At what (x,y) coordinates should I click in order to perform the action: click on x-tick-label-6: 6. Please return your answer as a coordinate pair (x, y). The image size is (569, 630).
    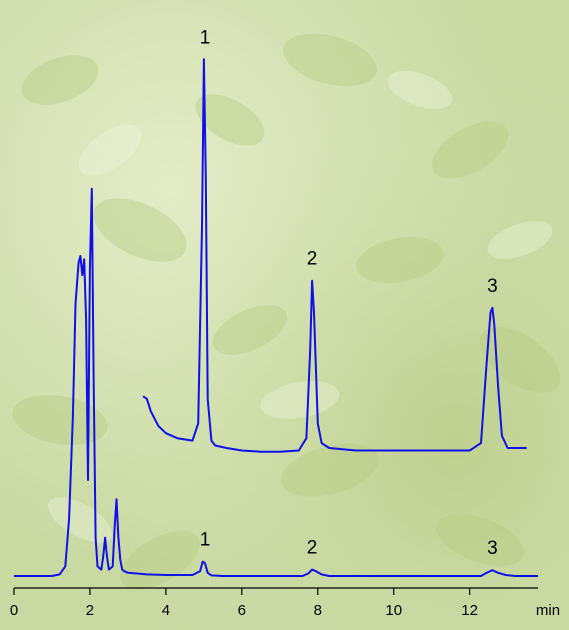
    Looking at the image, I should click on (242, 610).